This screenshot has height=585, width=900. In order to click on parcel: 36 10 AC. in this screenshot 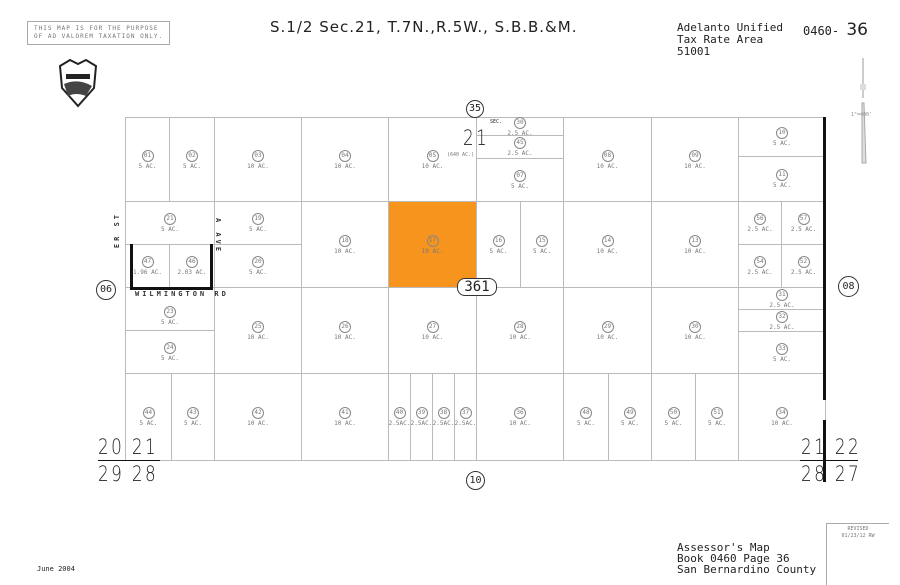, I will do `click(520, 417)`.